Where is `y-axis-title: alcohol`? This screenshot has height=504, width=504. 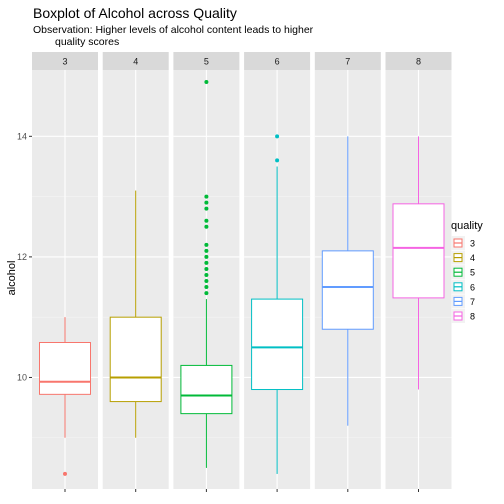
y-axis-title: alcohol is located at coordinates (12, 278).